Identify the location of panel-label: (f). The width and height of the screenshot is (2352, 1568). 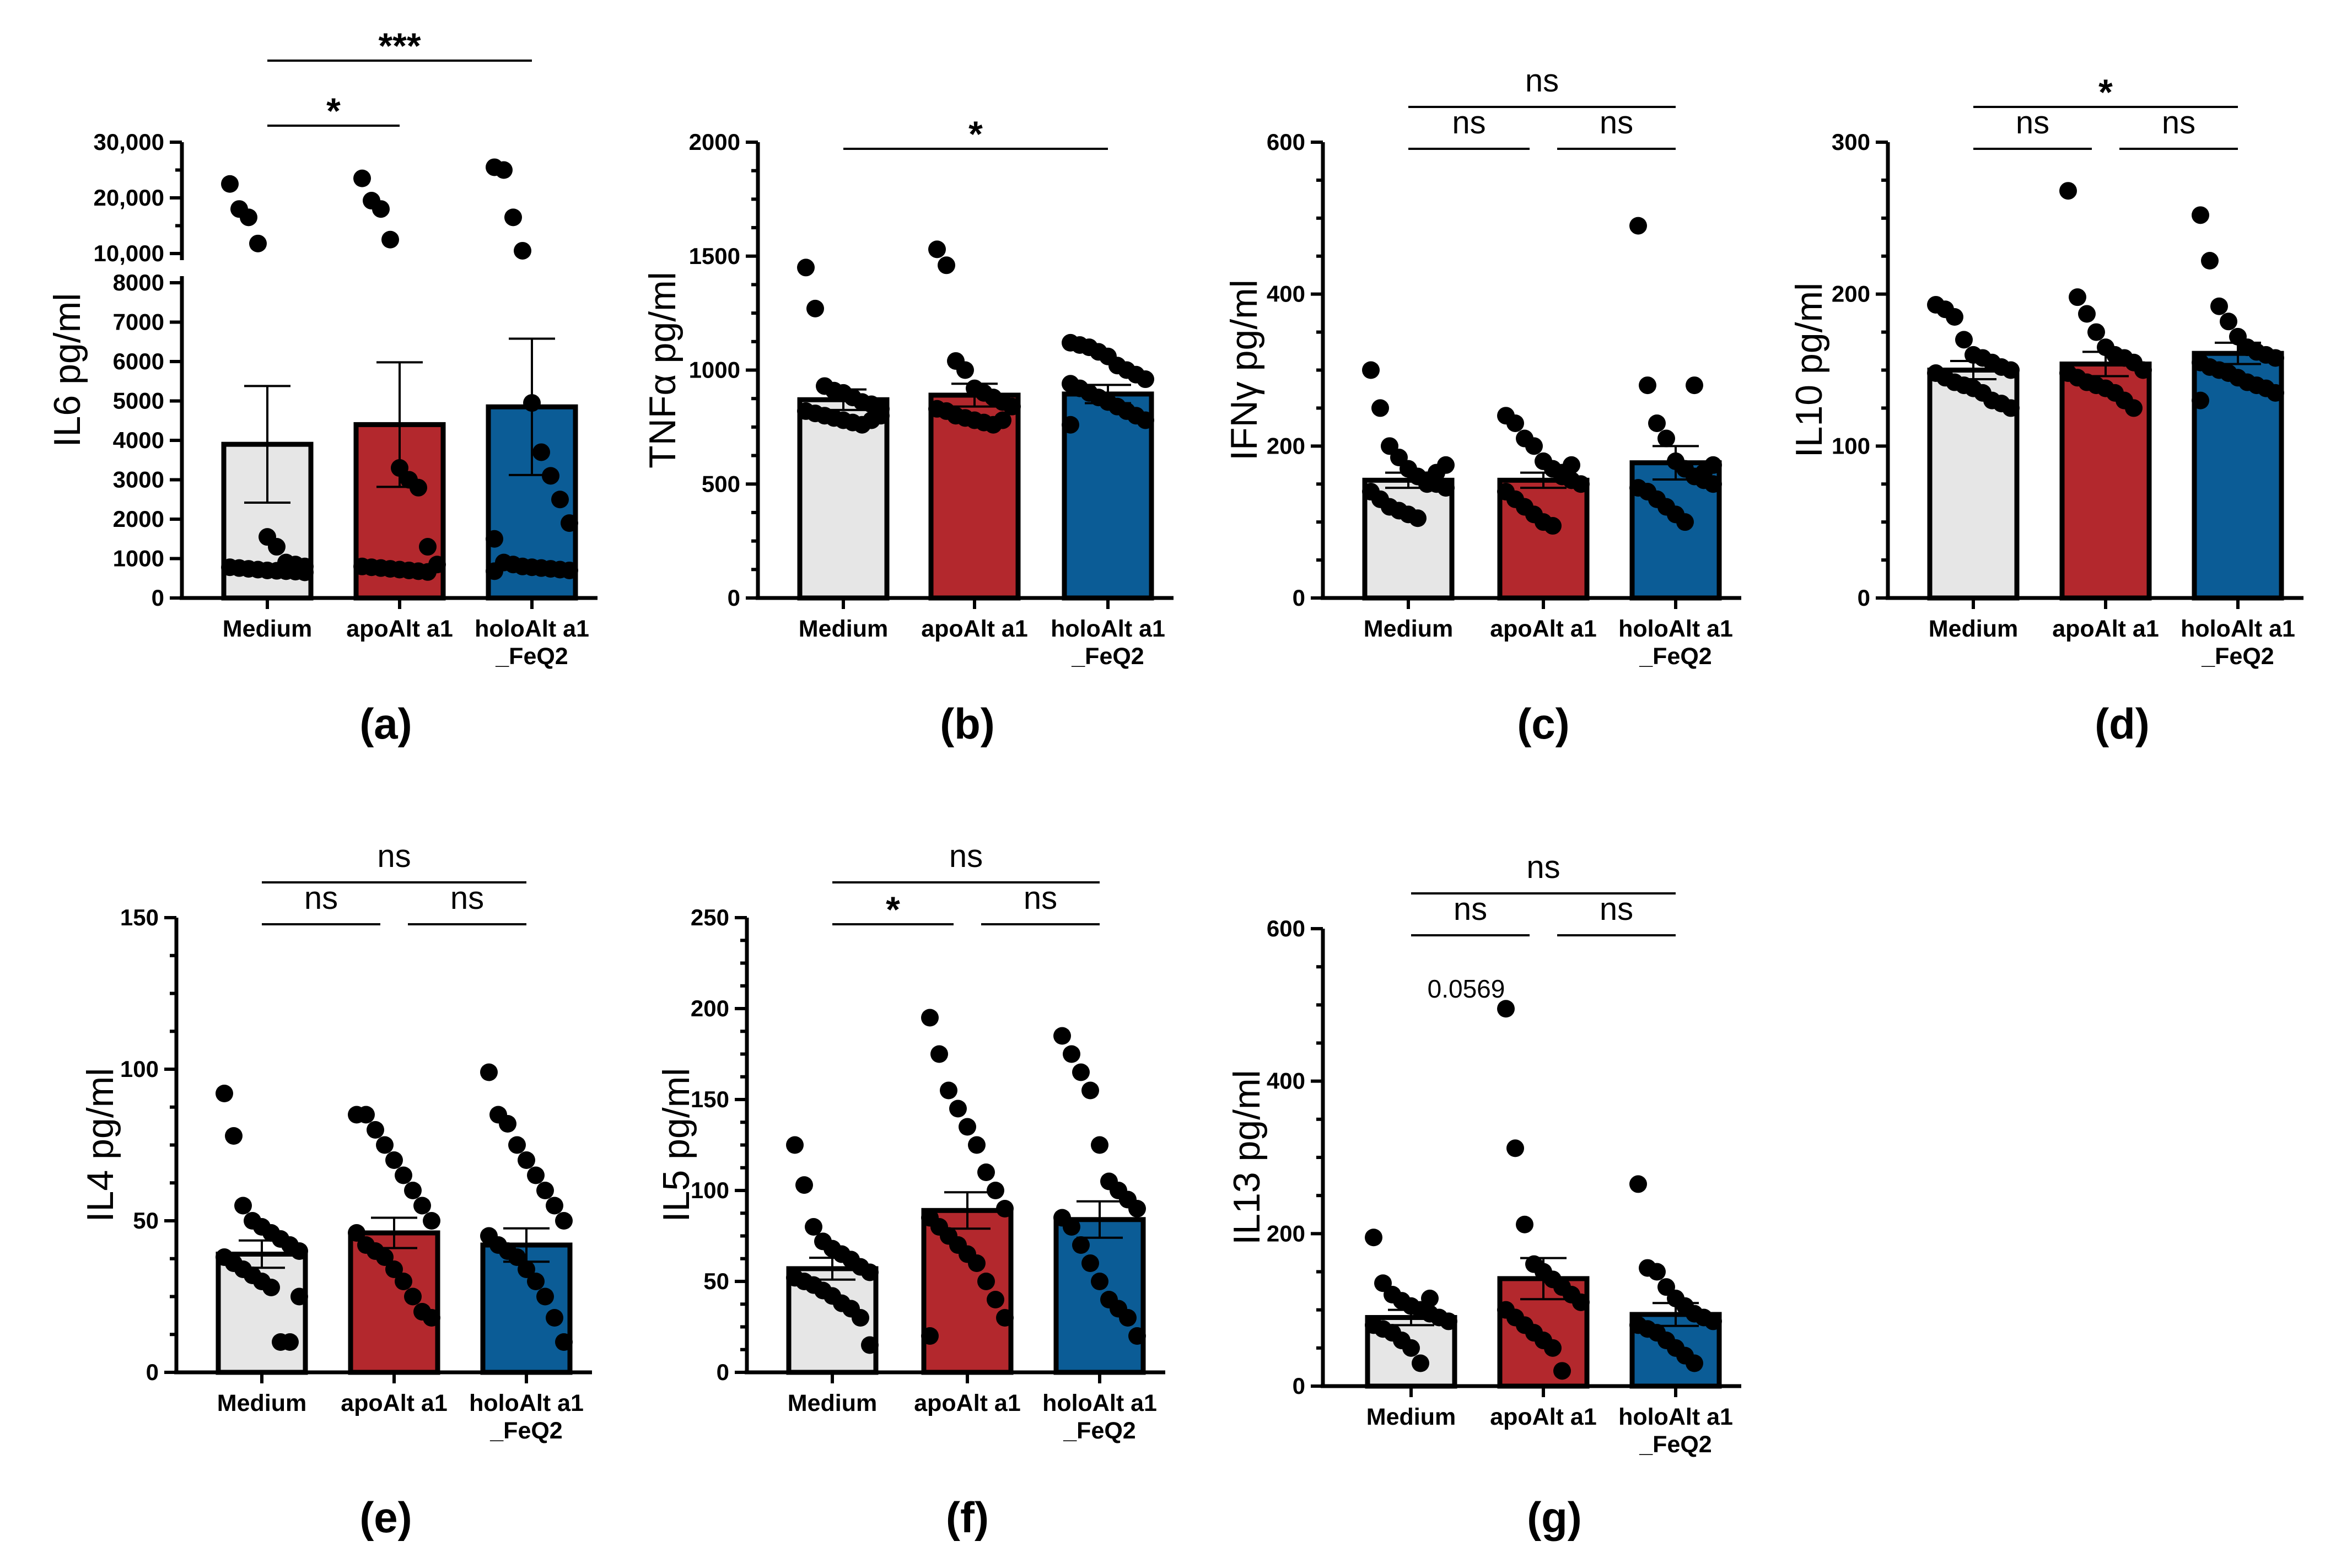
(967, 1518).